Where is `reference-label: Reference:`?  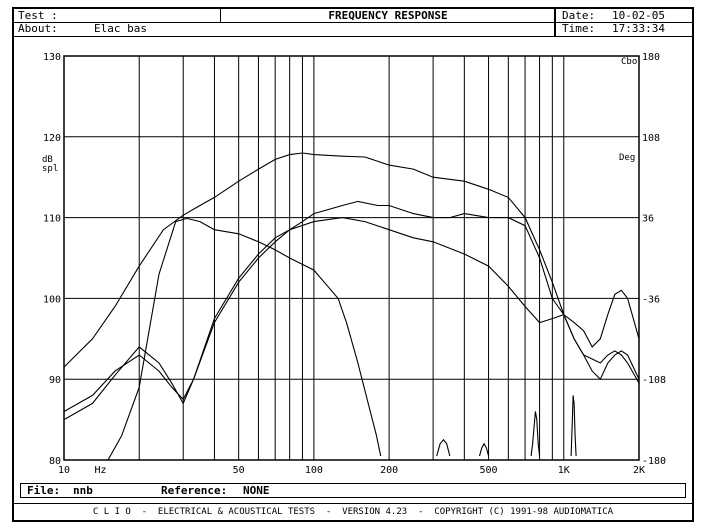
reference-label: Reference: is located at coordinates (194, 490).